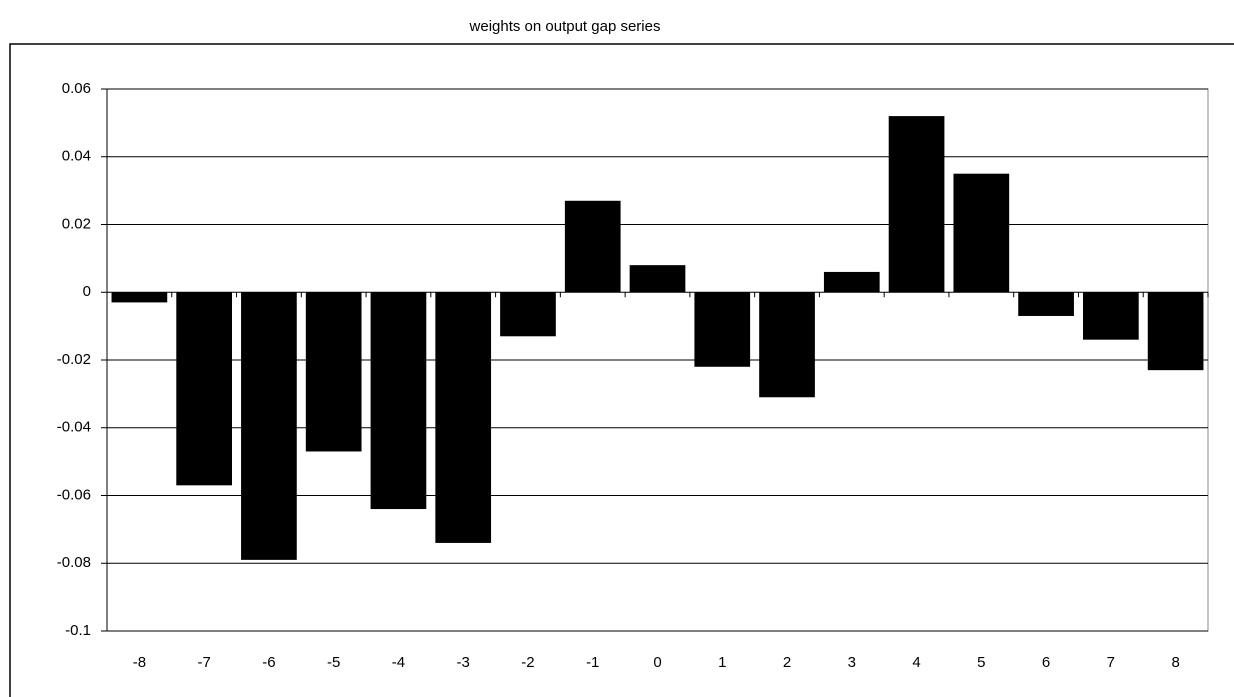 This screenshot has width=1234, height=697. Describe the element at coordinates (87, 291) in the screenshot. I see `y-tick-label: 0` at that location.